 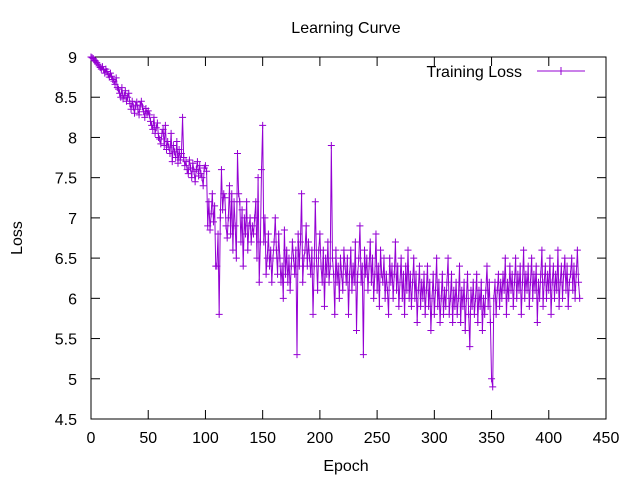 What do you see at coordinates (91, 438) in the screenshot?
I see `x-tick-label: 0` at bounding box center [91, 438].